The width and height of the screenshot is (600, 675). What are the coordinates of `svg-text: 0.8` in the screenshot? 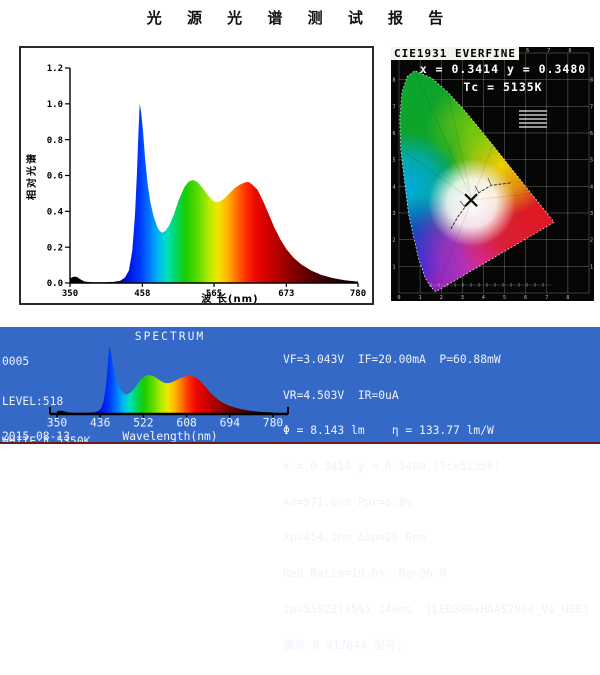 It's located at (55, 141).